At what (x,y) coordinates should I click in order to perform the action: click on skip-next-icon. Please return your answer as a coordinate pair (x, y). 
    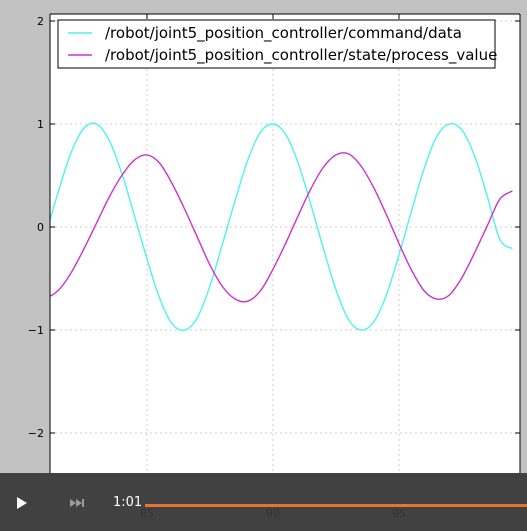
    Looking at the image, I should click on (77, 503).